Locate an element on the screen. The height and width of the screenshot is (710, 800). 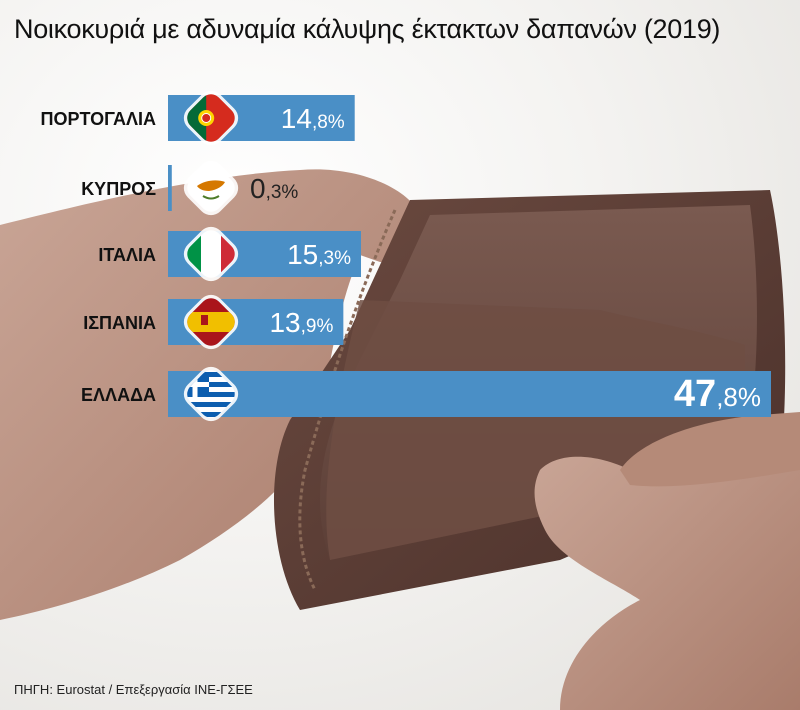
value-label-italy: 15,3% is located at coordinates (319, 254).